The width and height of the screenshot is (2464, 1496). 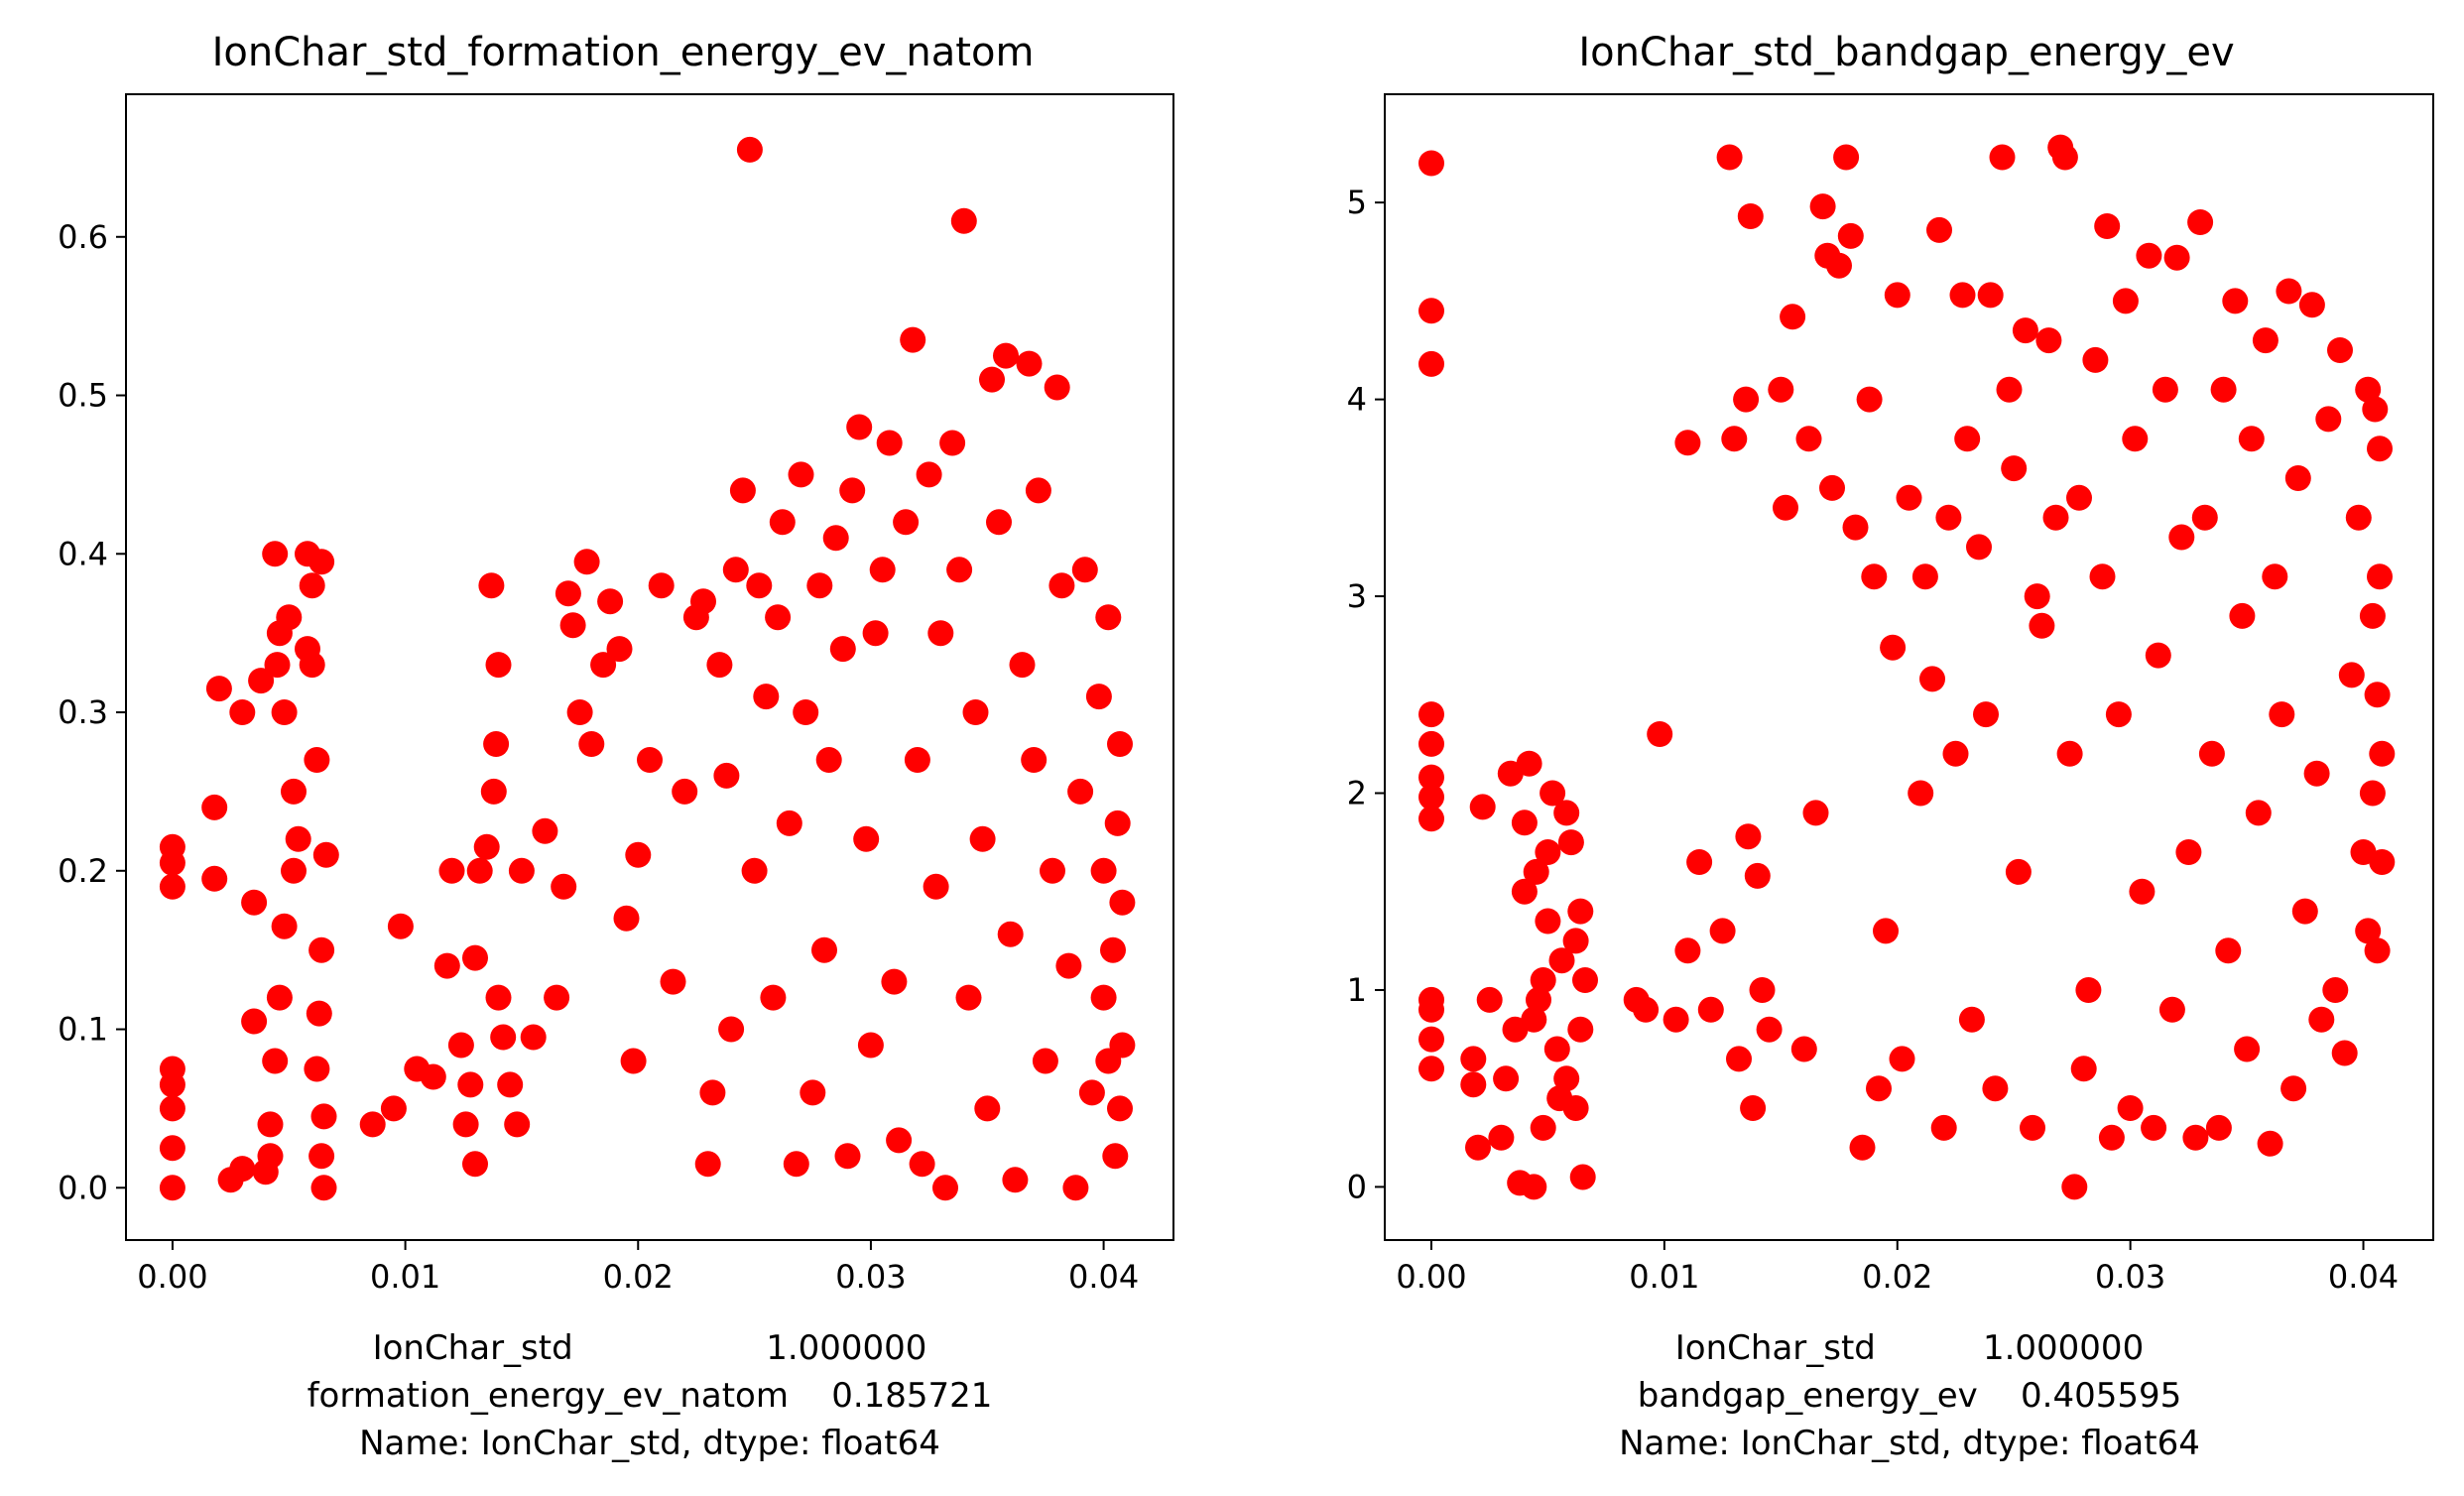 What do you see at coordinates (650, 1348) in the screenshot?
I see `x-axis-label-line-1: IonChar_std 1.000000` at bounding box center [650, 1348].